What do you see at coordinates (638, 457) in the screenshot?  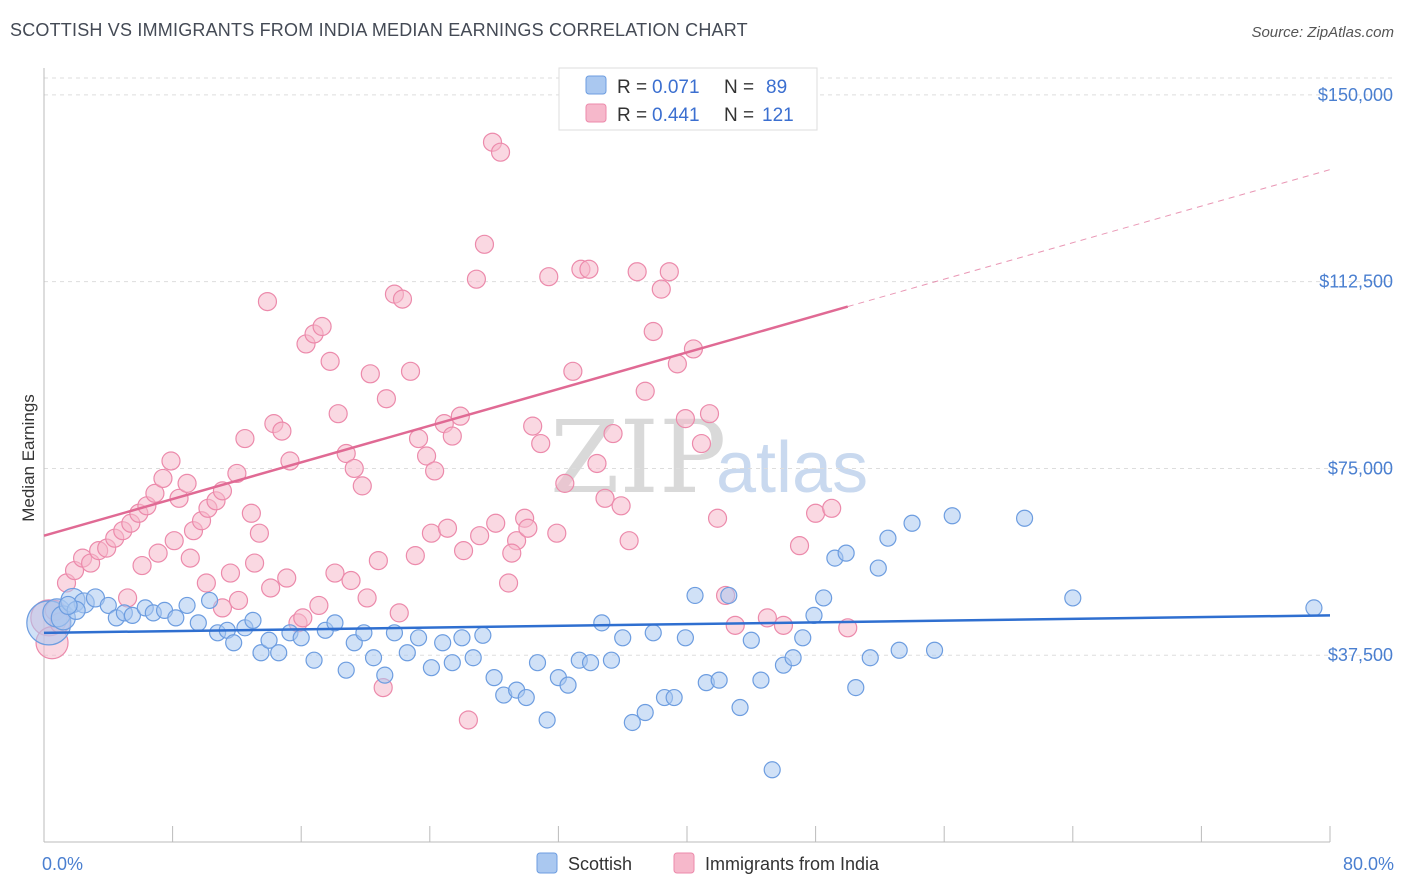 I see `watermark-zip: ZIP` at bounding box center [638, 457].